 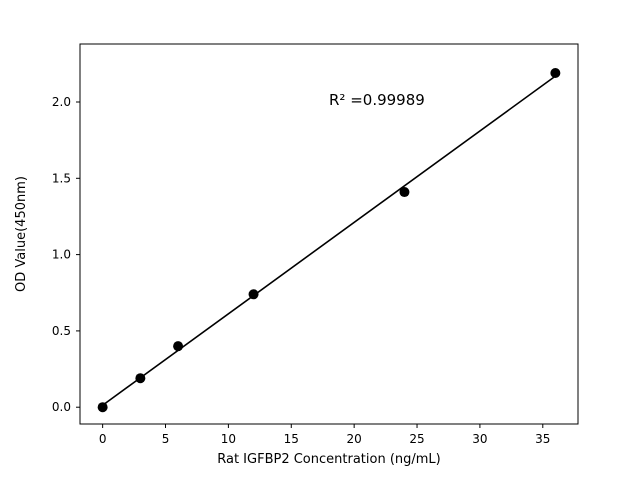 What do you see at coordinates (61, 102) in the screenshot?
I see `y-tick-label: 2.0` at bounding box center [61, 102].